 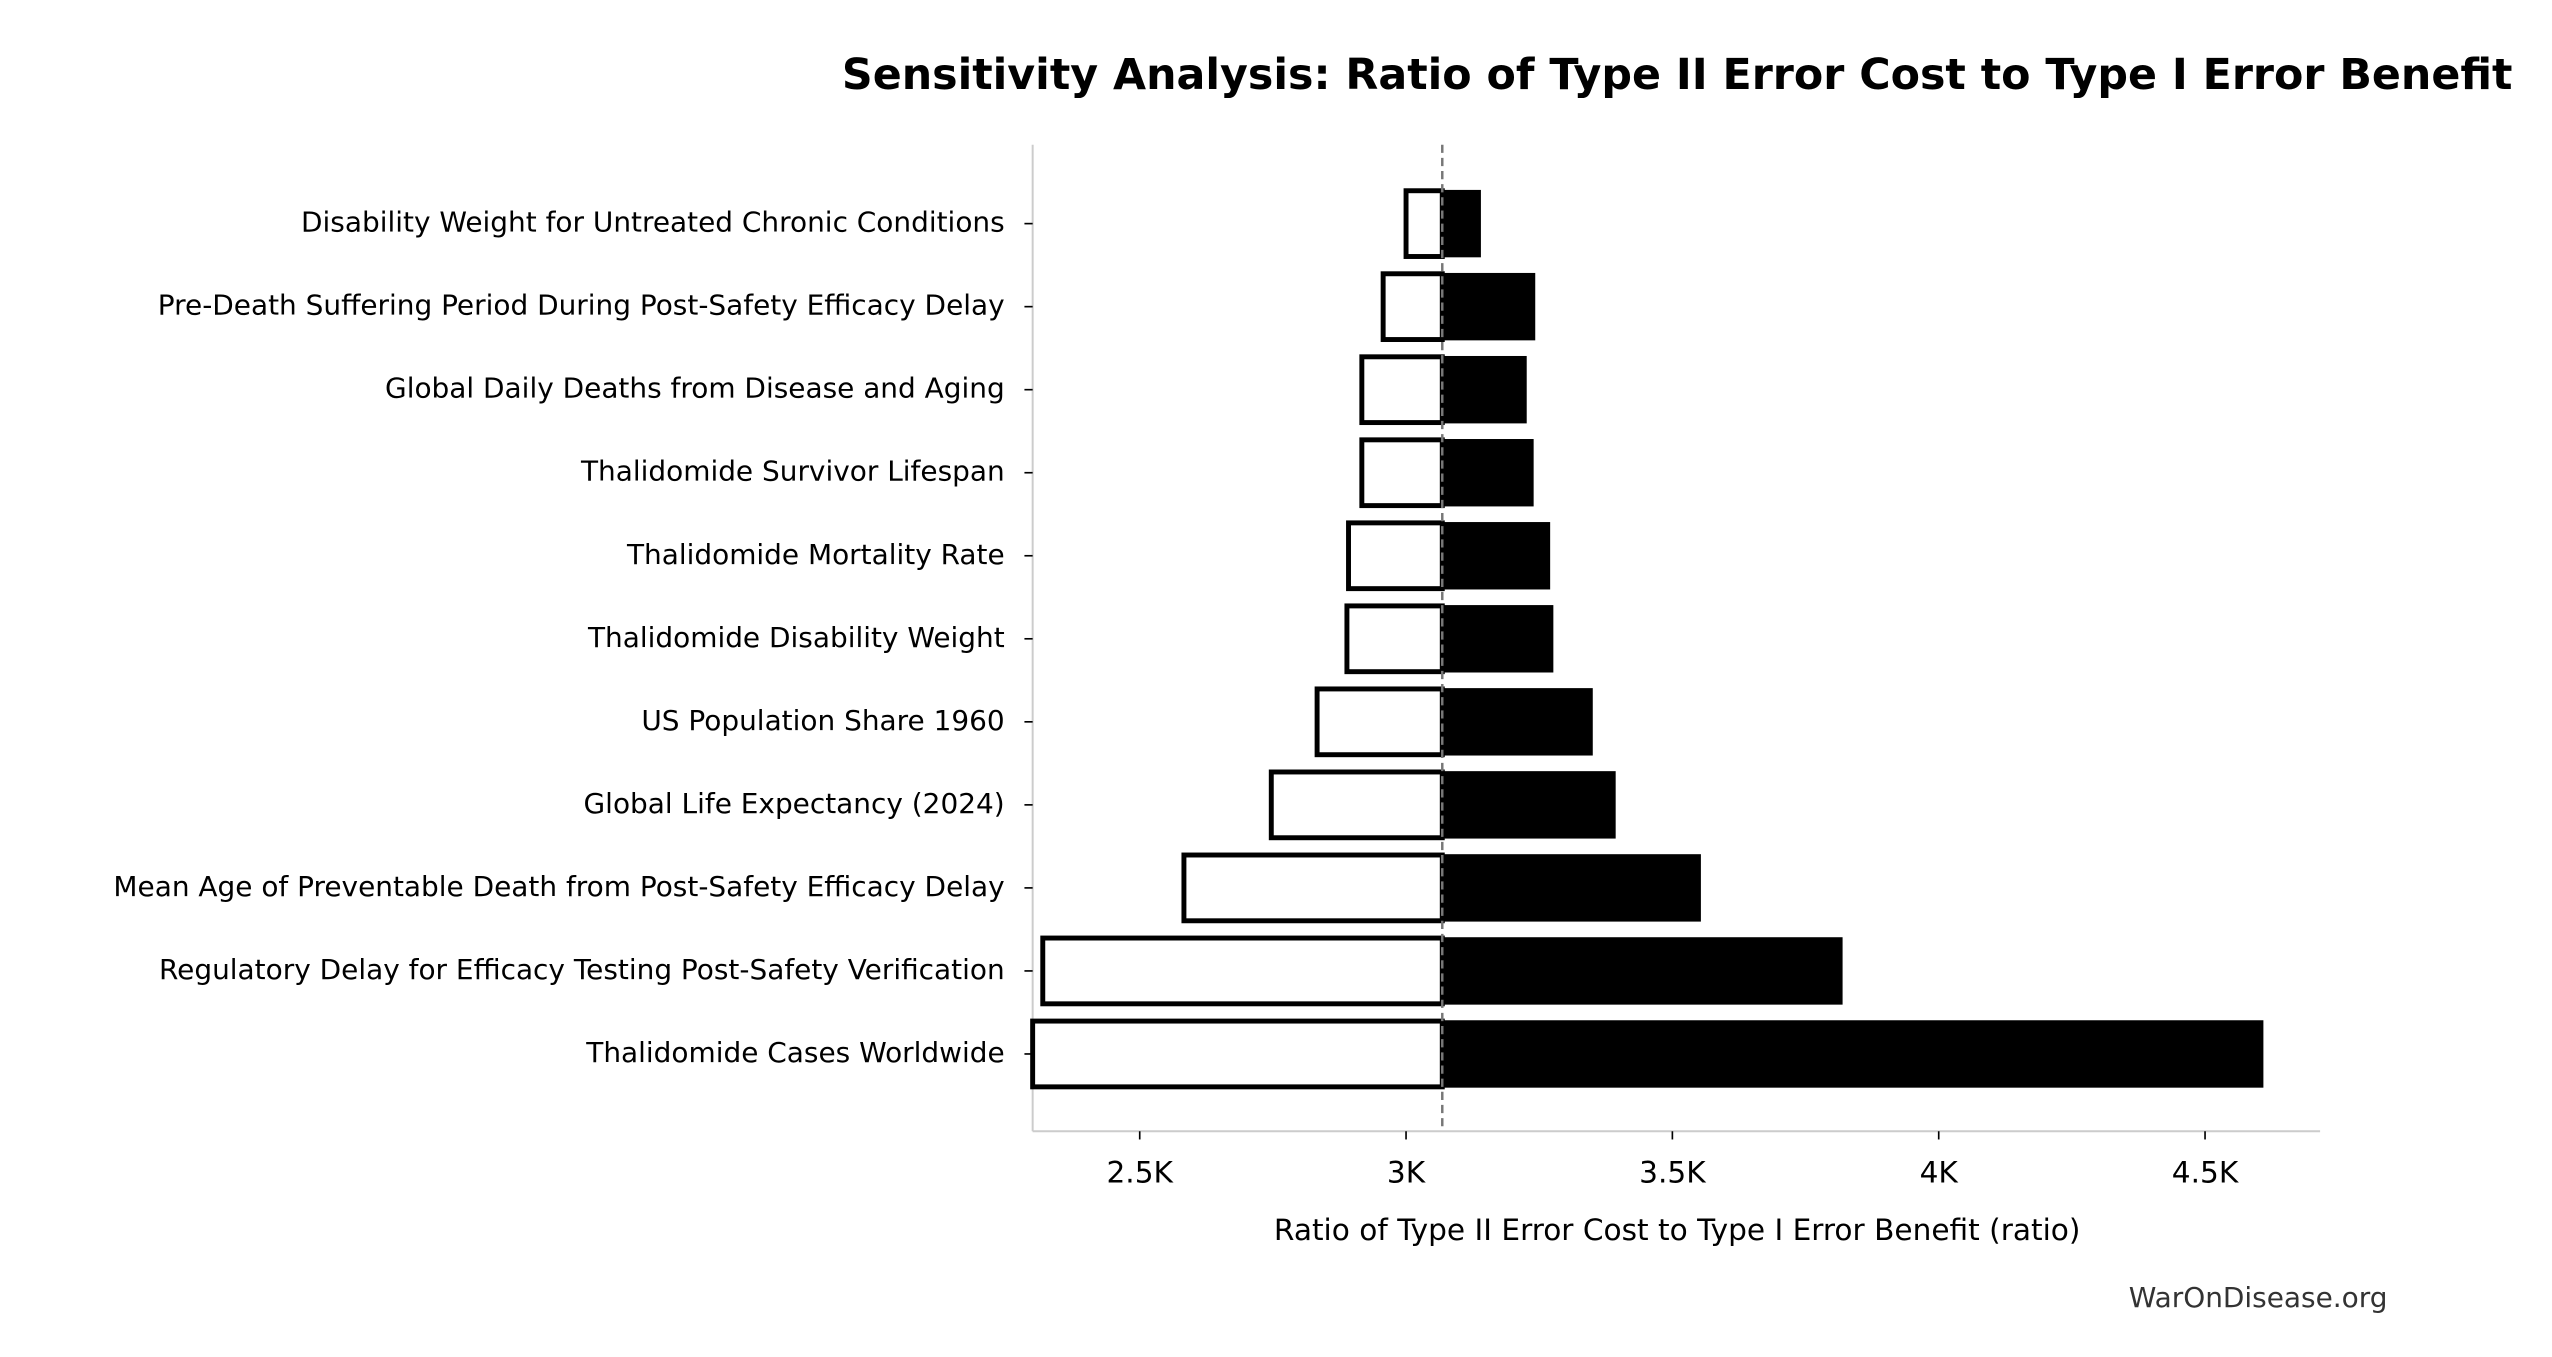 What do you see at coordinates (1407, 1172) in the screenshot?
I see `x-tick-label: 3K` at bounding box center [1407, 1172].